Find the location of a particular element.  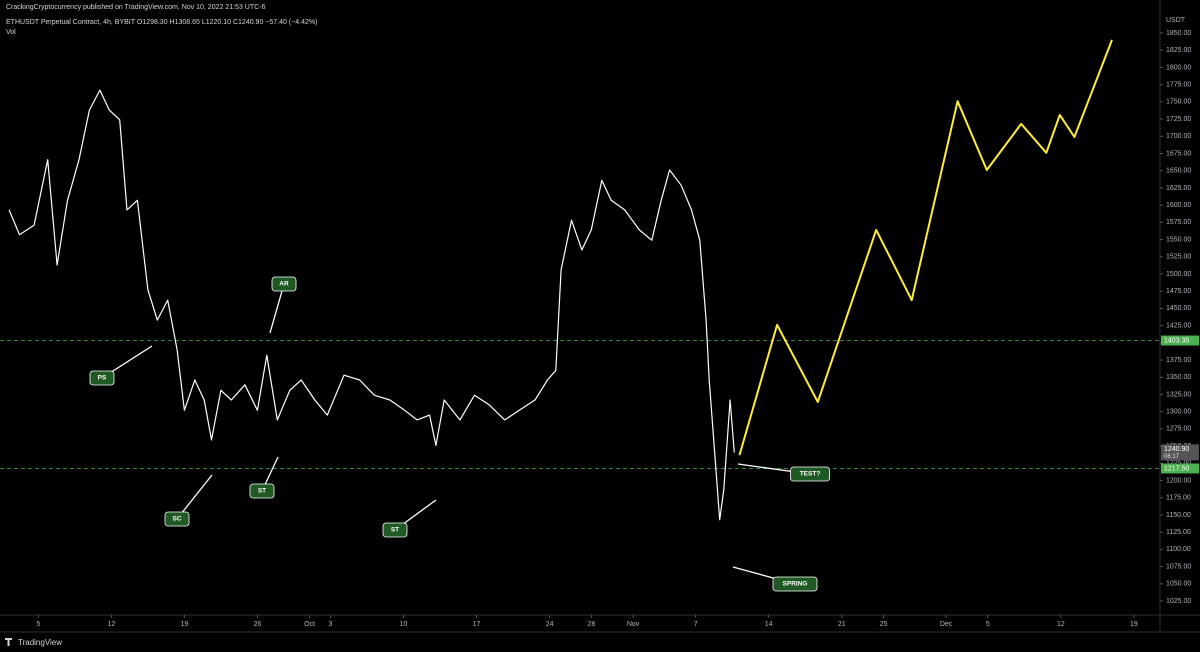

x-tick-label: 28 is located at coordinates (591, 624).